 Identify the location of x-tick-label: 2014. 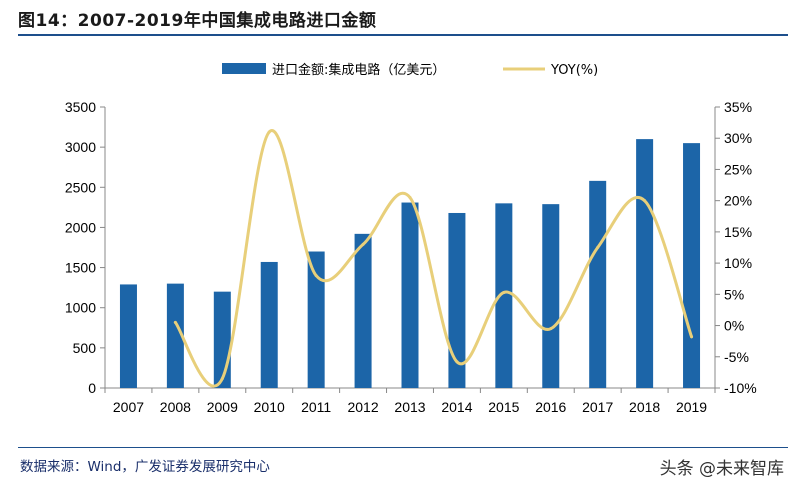
(456, 407).